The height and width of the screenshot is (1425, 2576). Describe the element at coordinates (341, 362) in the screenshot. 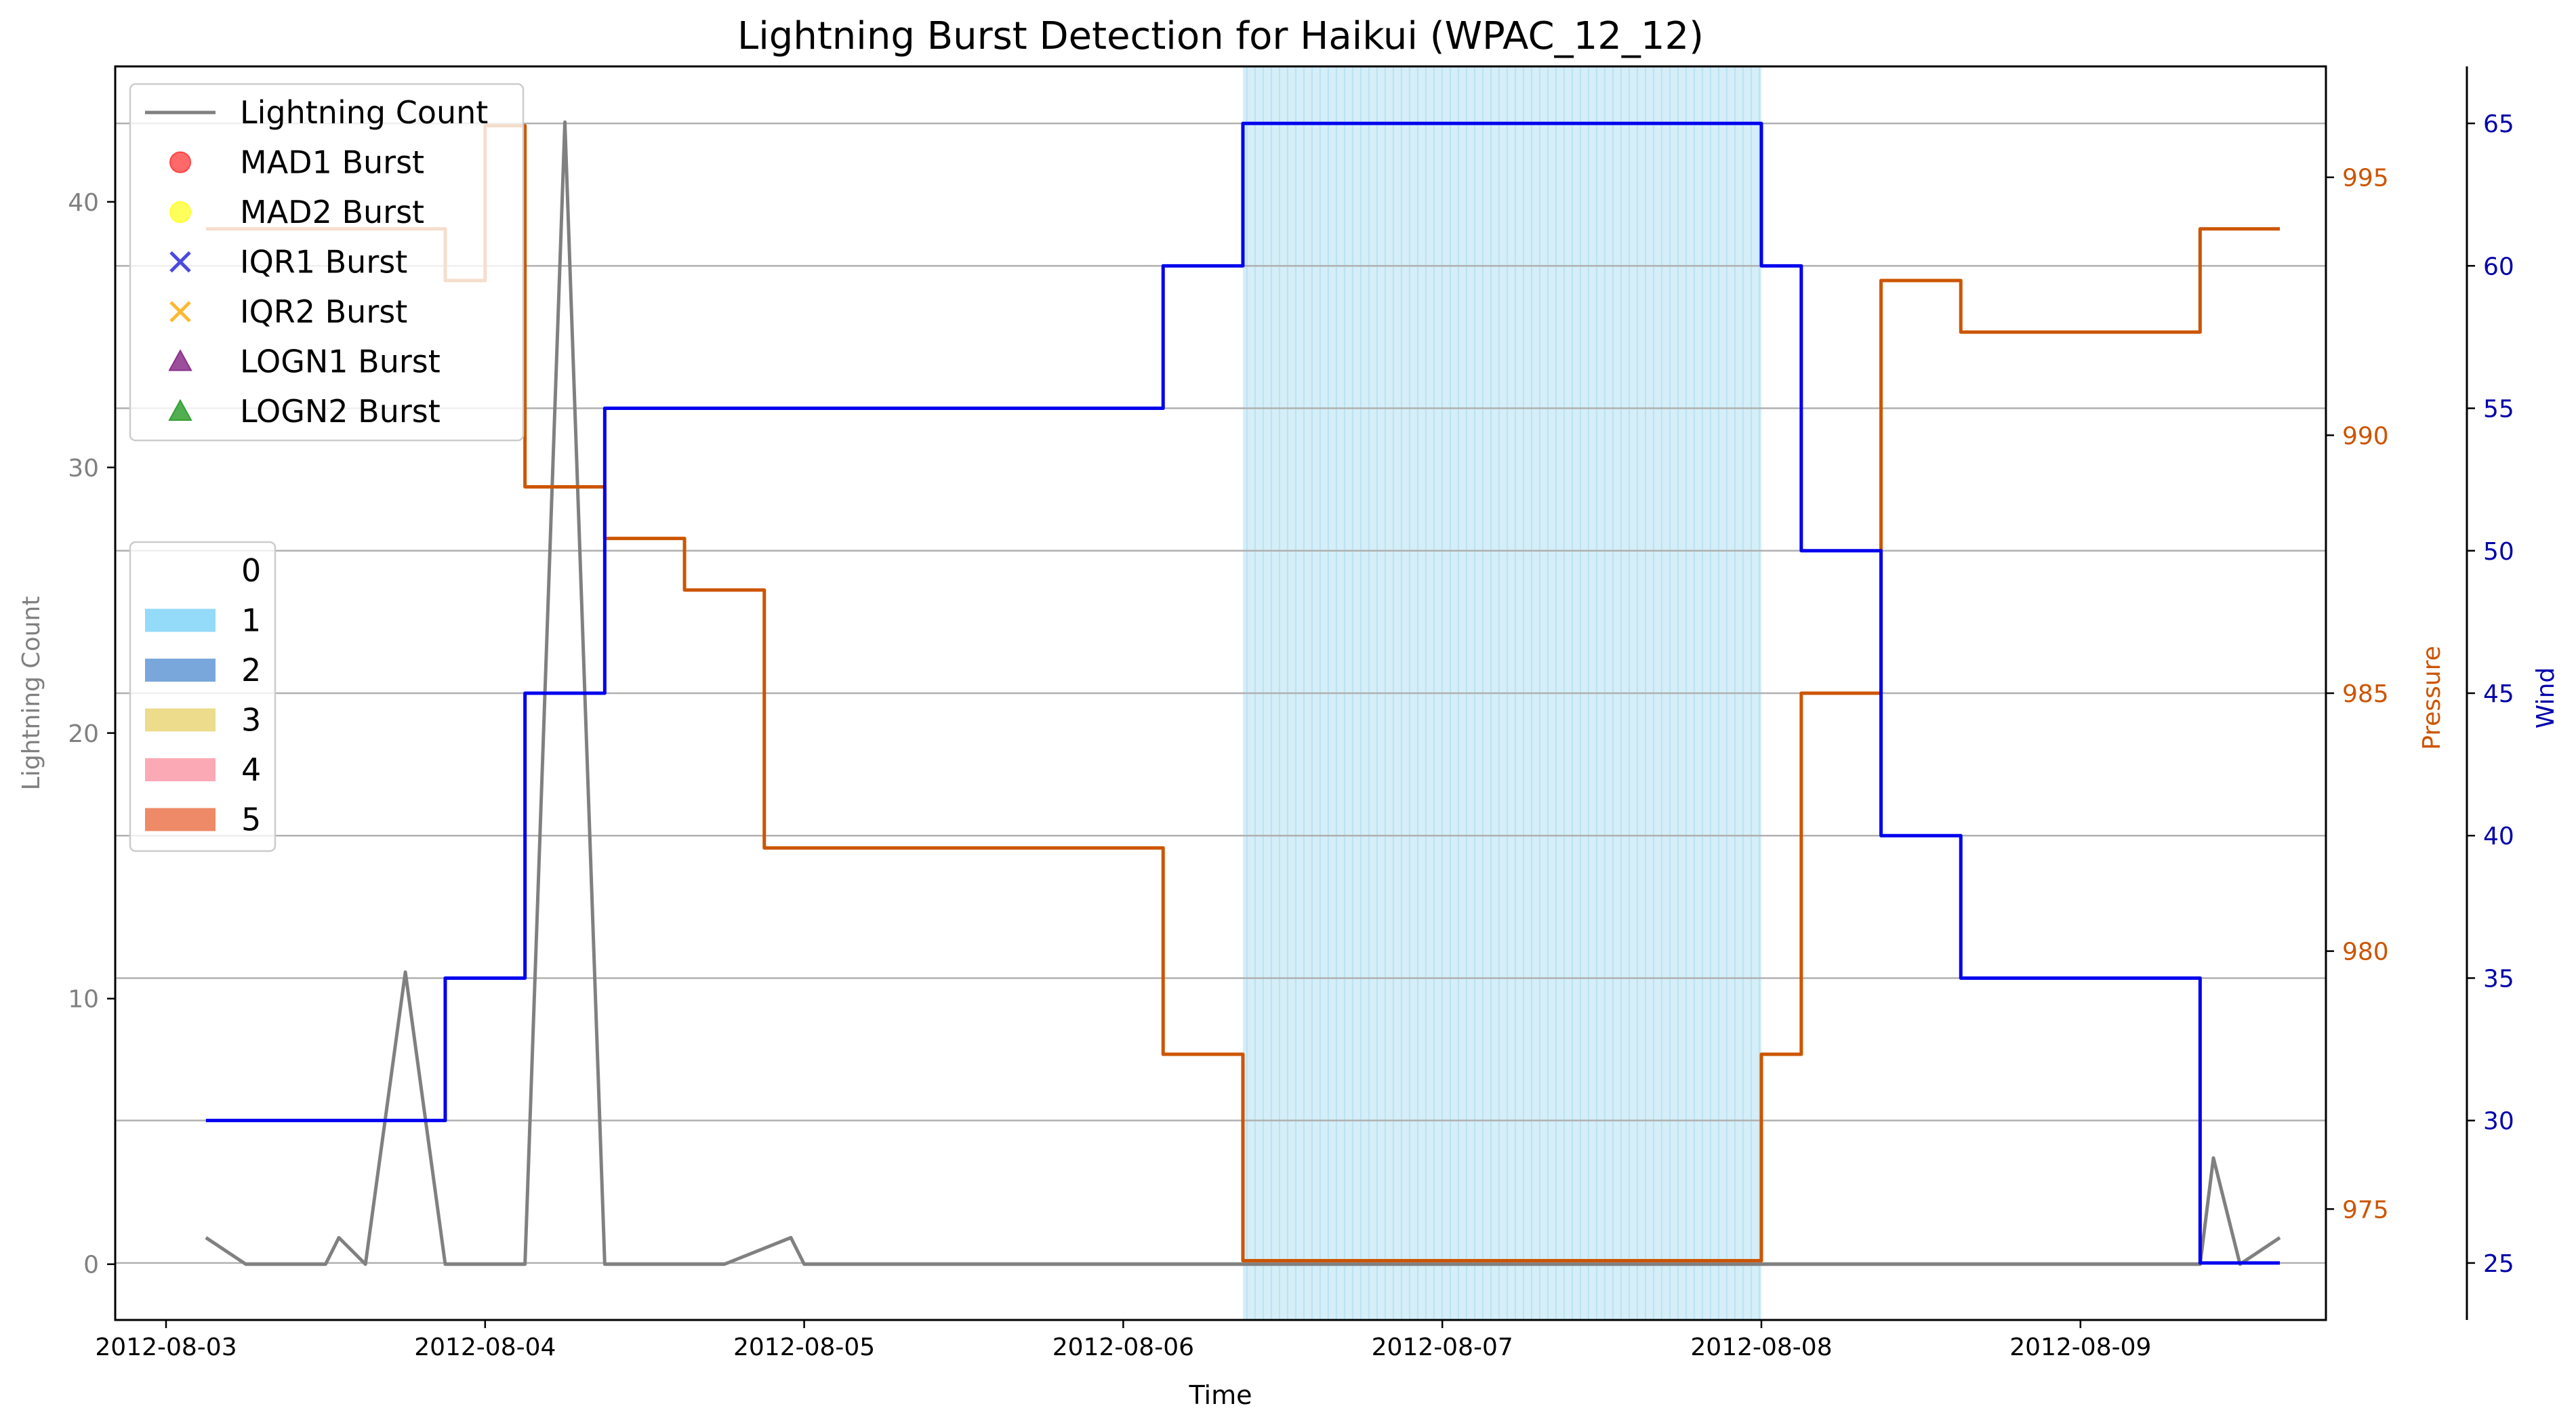

I see `legend-label: LOGN1 Burst` at that location.